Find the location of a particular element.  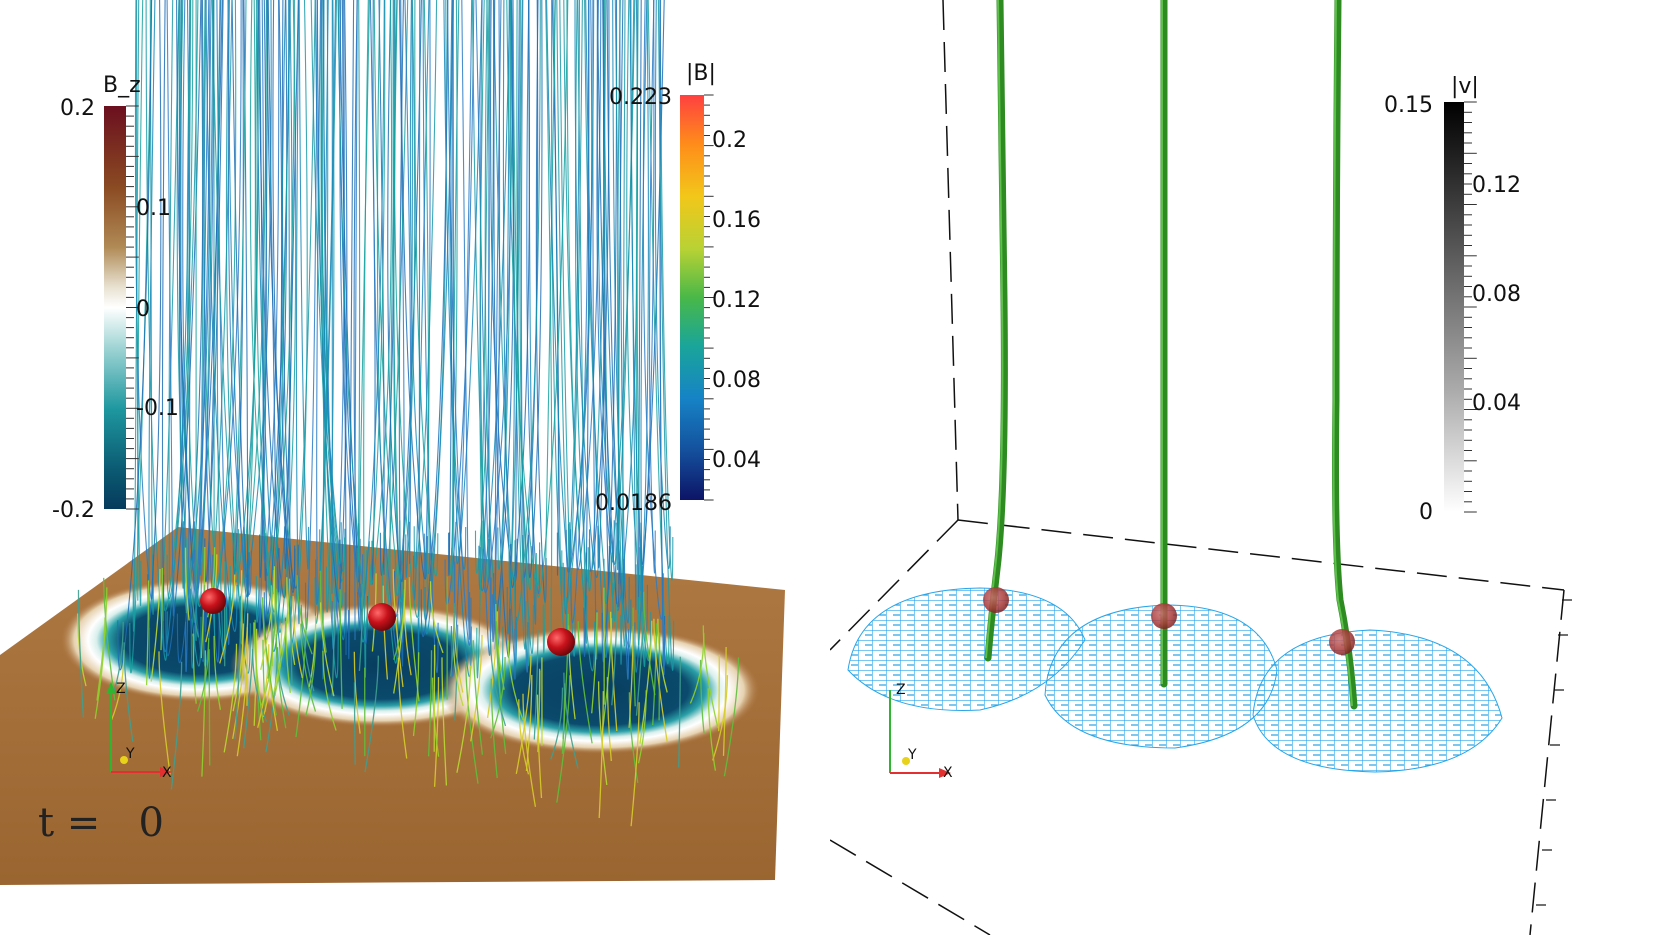

z-axis-arrow is located at coordinates (111, 688).